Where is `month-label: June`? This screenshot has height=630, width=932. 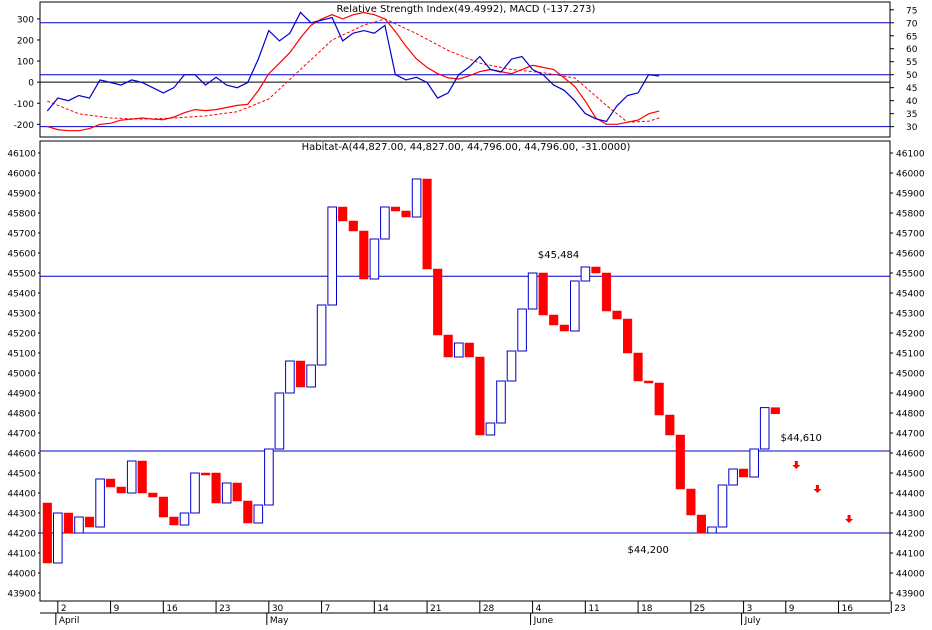 month-label: June is located at coordinates (543, 621).